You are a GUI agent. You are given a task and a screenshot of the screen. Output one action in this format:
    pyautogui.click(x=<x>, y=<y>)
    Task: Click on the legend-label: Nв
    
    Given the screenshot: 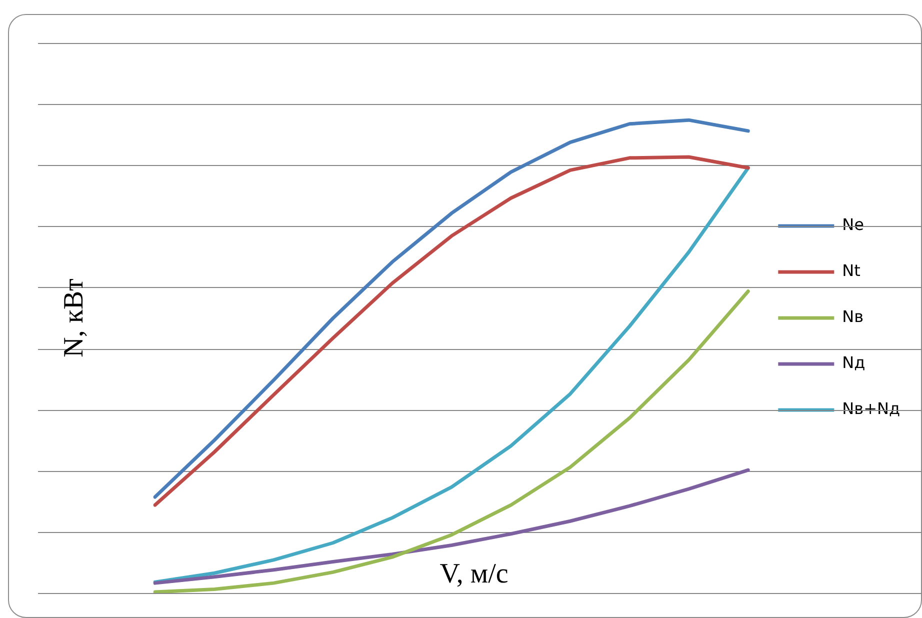 What is the action you would take?
    pyautogui.click(x=853, y=316)
    